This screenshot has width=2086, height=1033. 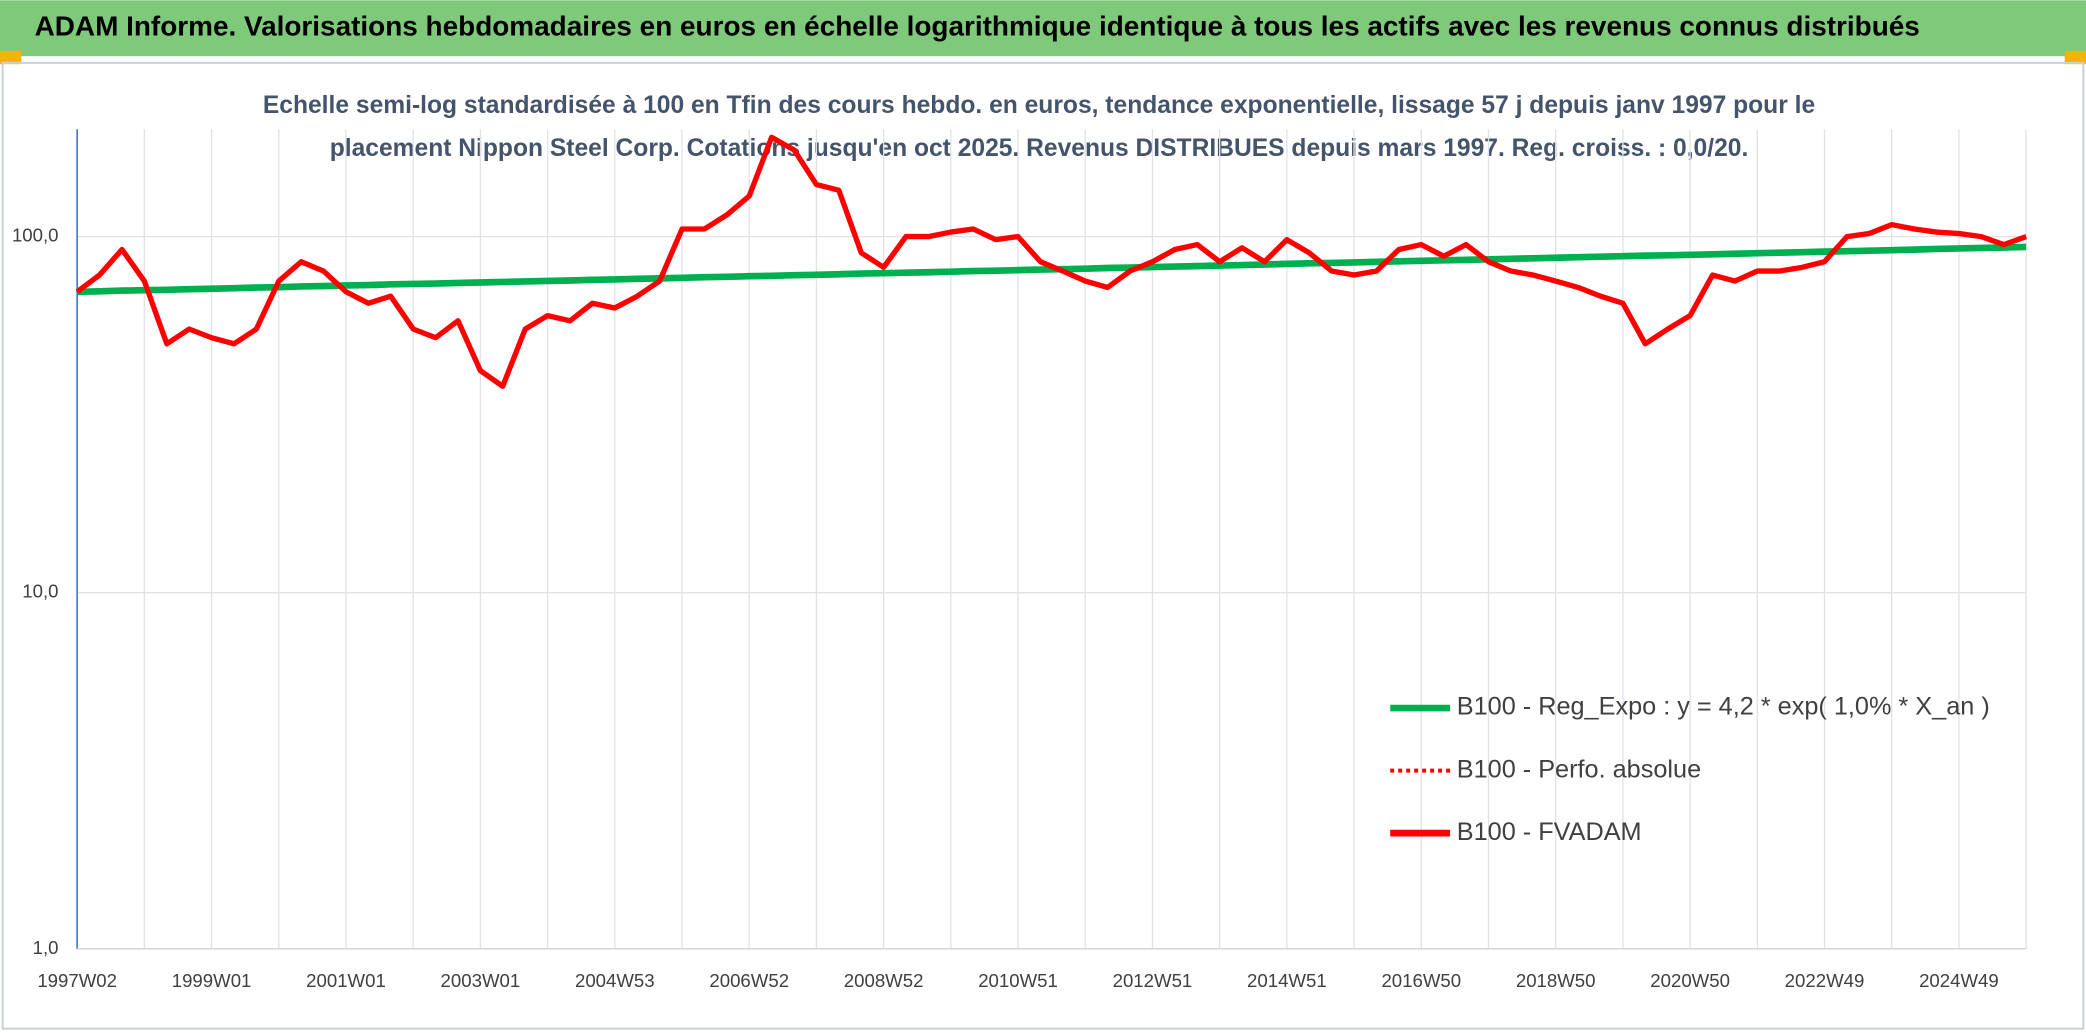 What do you see at coordinates (615, 980) in the screenshot?
I see `x-tick-label: 2004W53` at bounding box center [615, 980].